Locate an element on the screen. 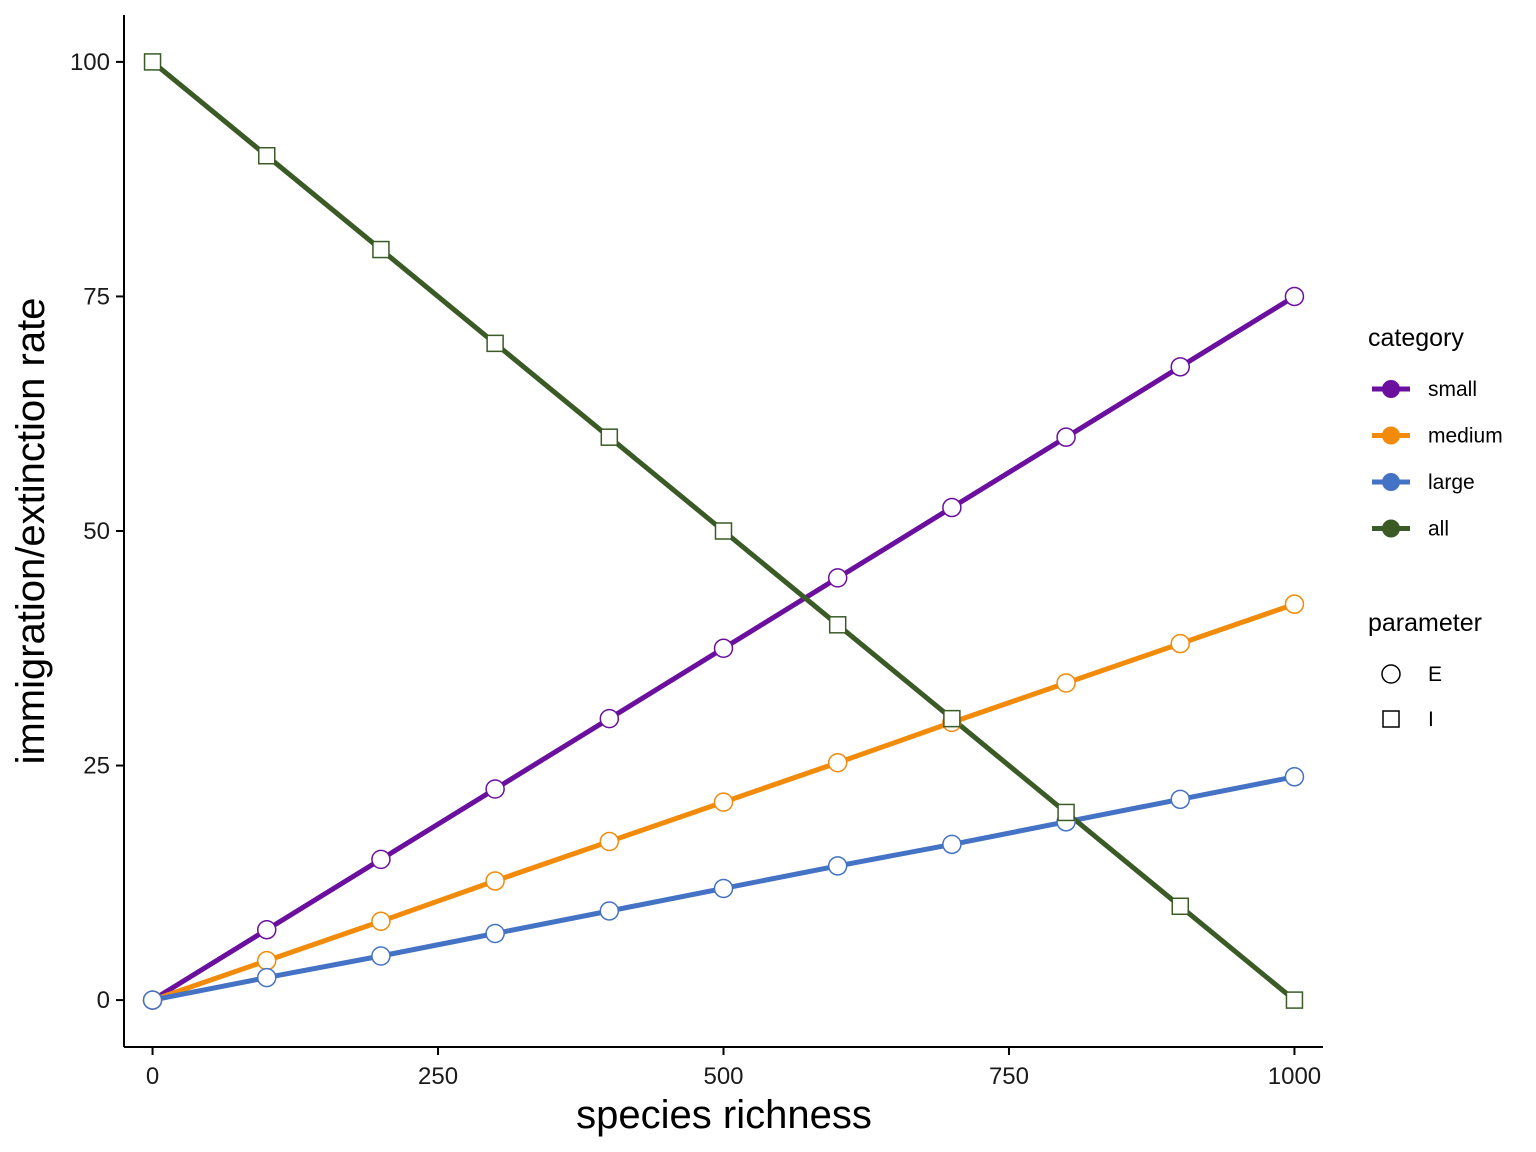 This screenshot has width=1536, height=1152. legend-item-all: all is located at coordinates (1410, 529).